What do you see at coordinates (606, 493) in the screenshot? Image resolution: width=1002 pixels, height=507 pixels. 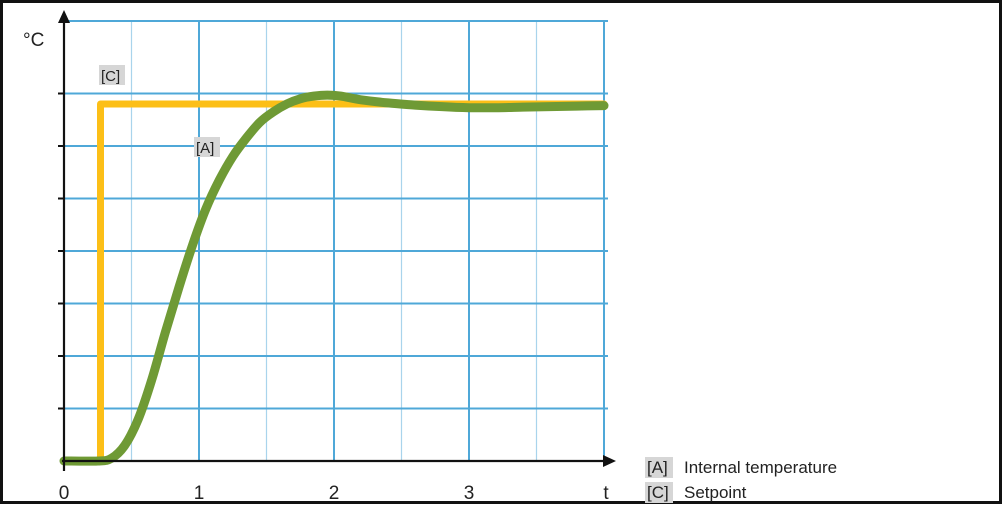 I see `x-axis-label: t` at bounding box center [606, 493].